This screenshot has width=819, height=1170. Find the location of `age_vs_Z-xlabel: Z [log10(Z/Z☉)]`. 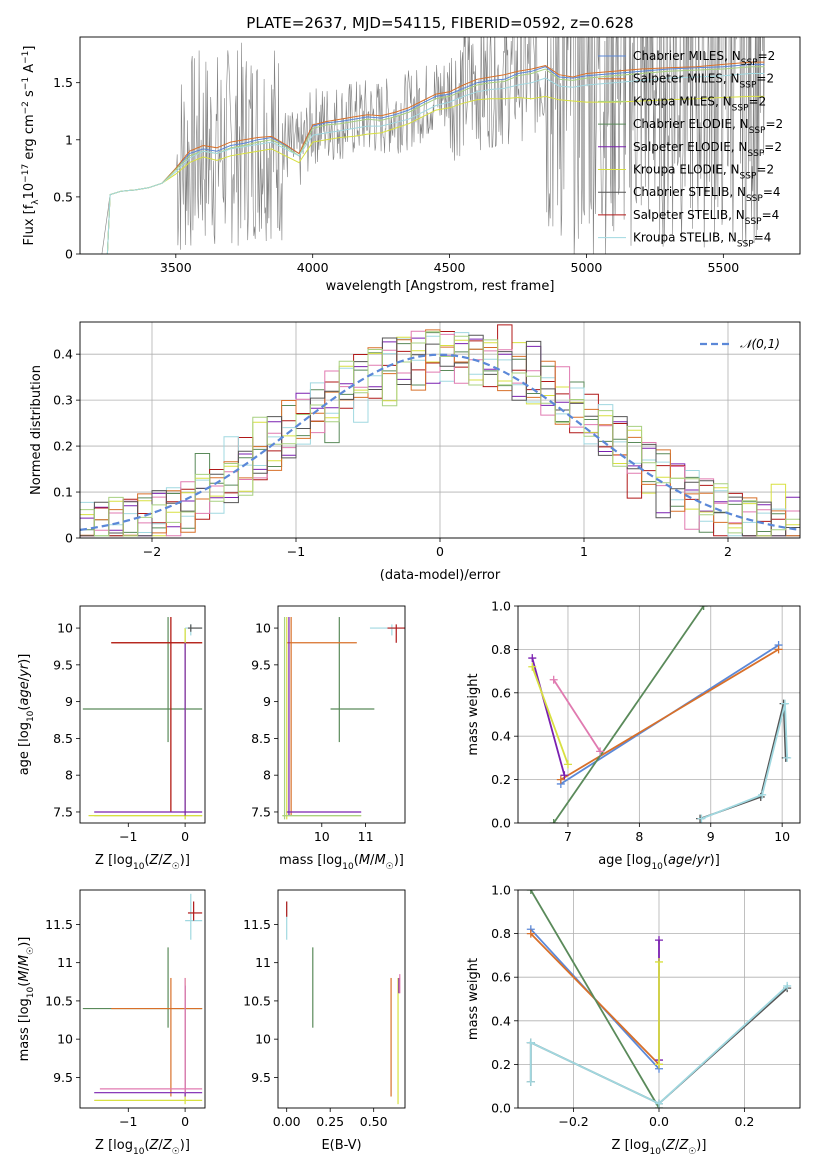

age_vs_Z-xlabel: Z [log10(Z/Z☉)] is located at coordinates (142, 862).